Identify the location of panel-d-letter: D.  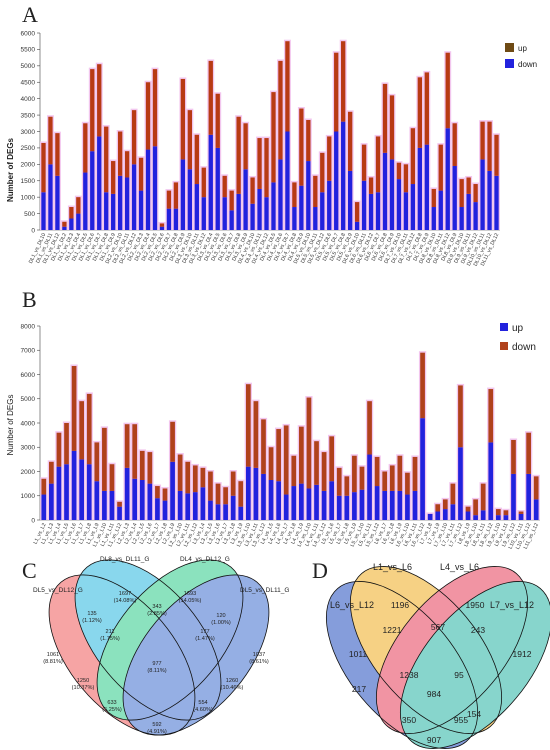
(320, 570).